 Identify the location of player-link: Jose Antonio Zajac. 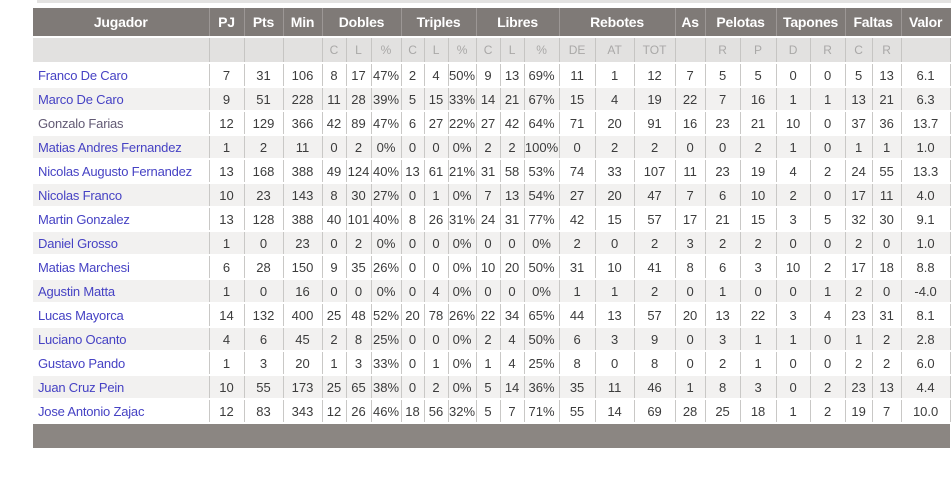
(91, 411).